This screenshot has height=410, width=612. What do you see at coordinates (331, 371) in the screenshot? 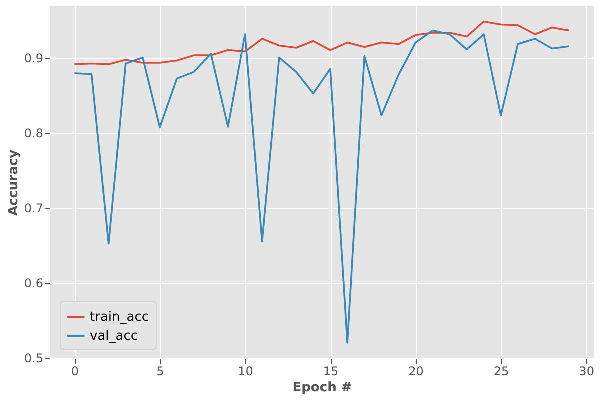
I see `x-tick-label: 15` at bounding box center [331, 371].